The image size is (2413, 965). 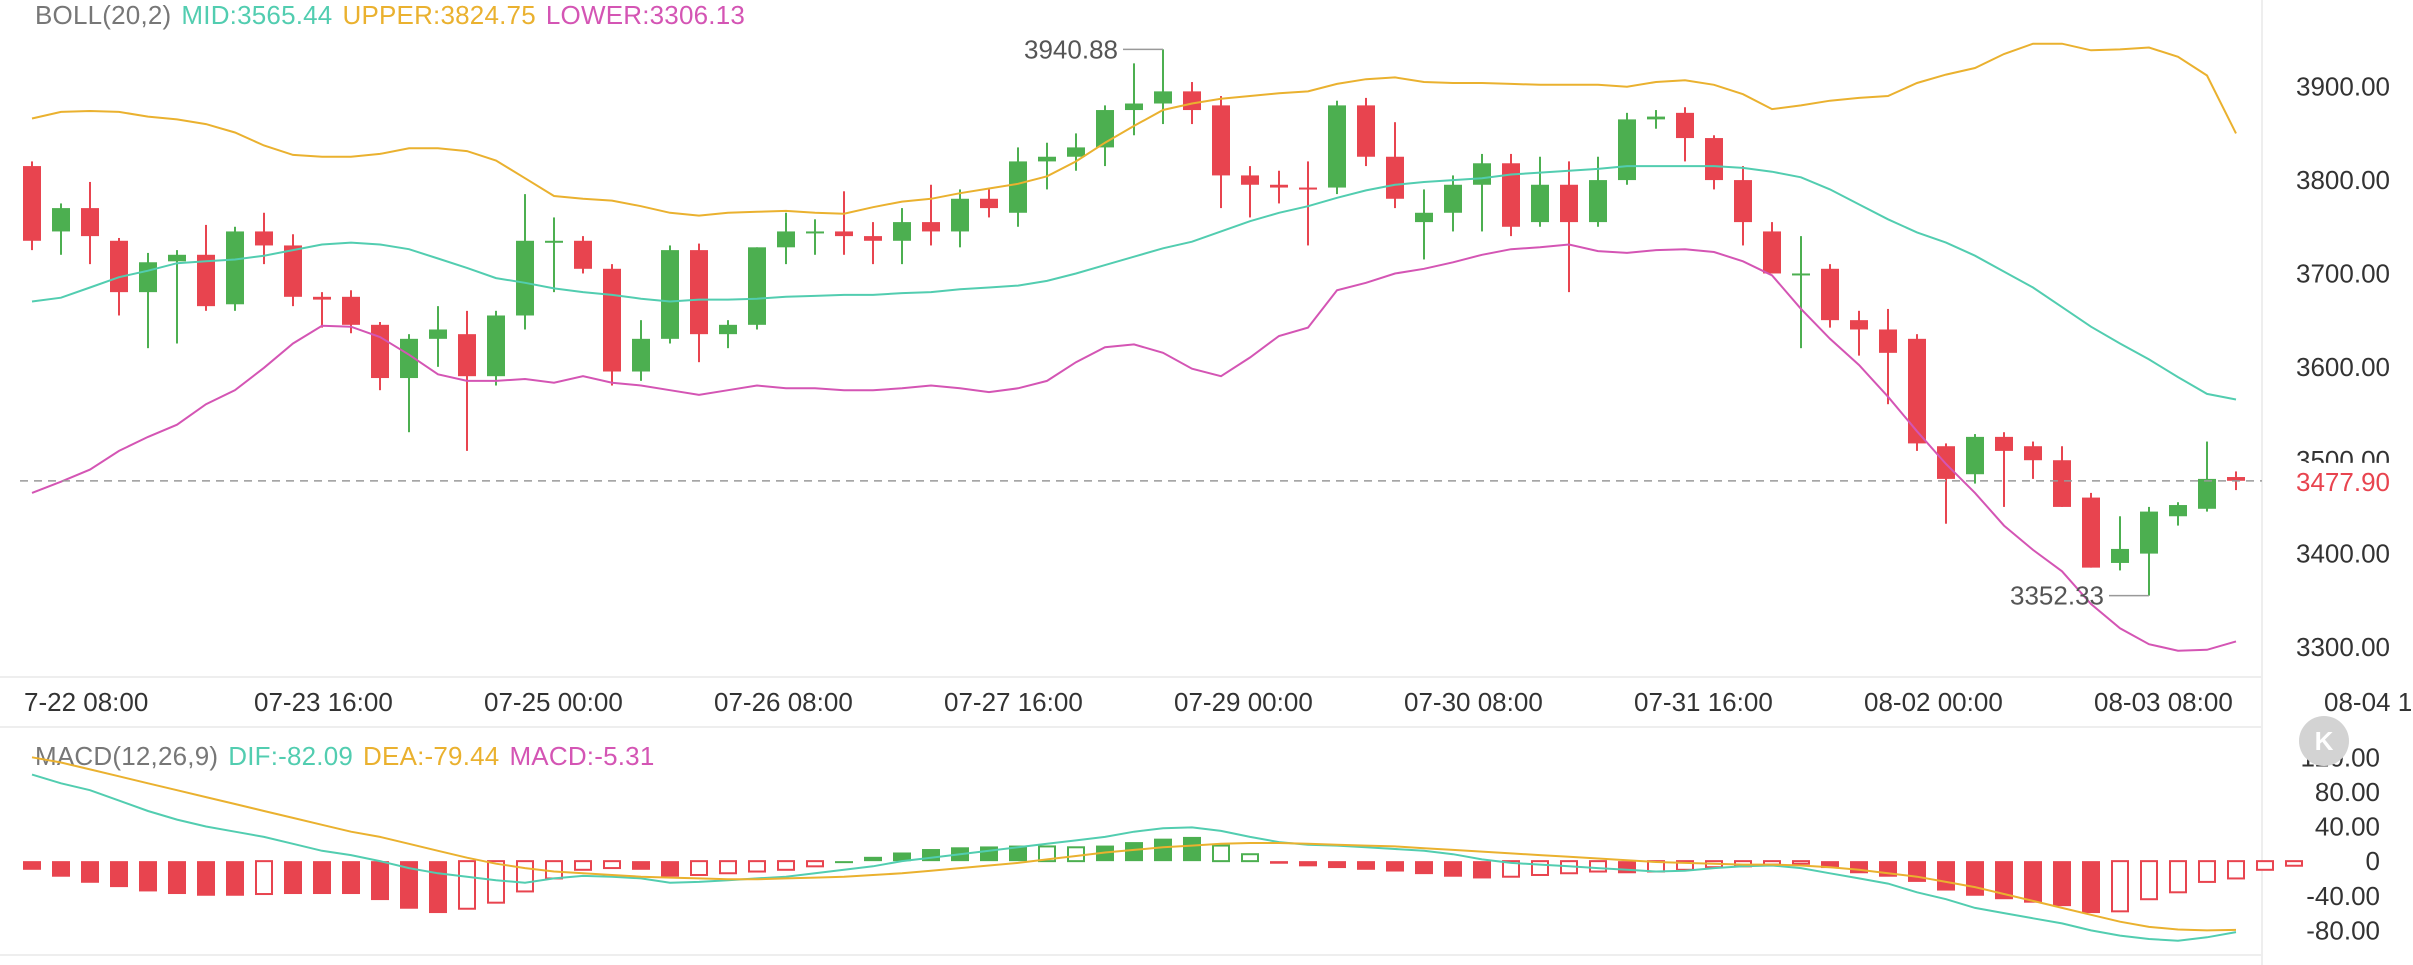 I want to click on macd-axis-label: 80.00, so click(x=2347, y=792).